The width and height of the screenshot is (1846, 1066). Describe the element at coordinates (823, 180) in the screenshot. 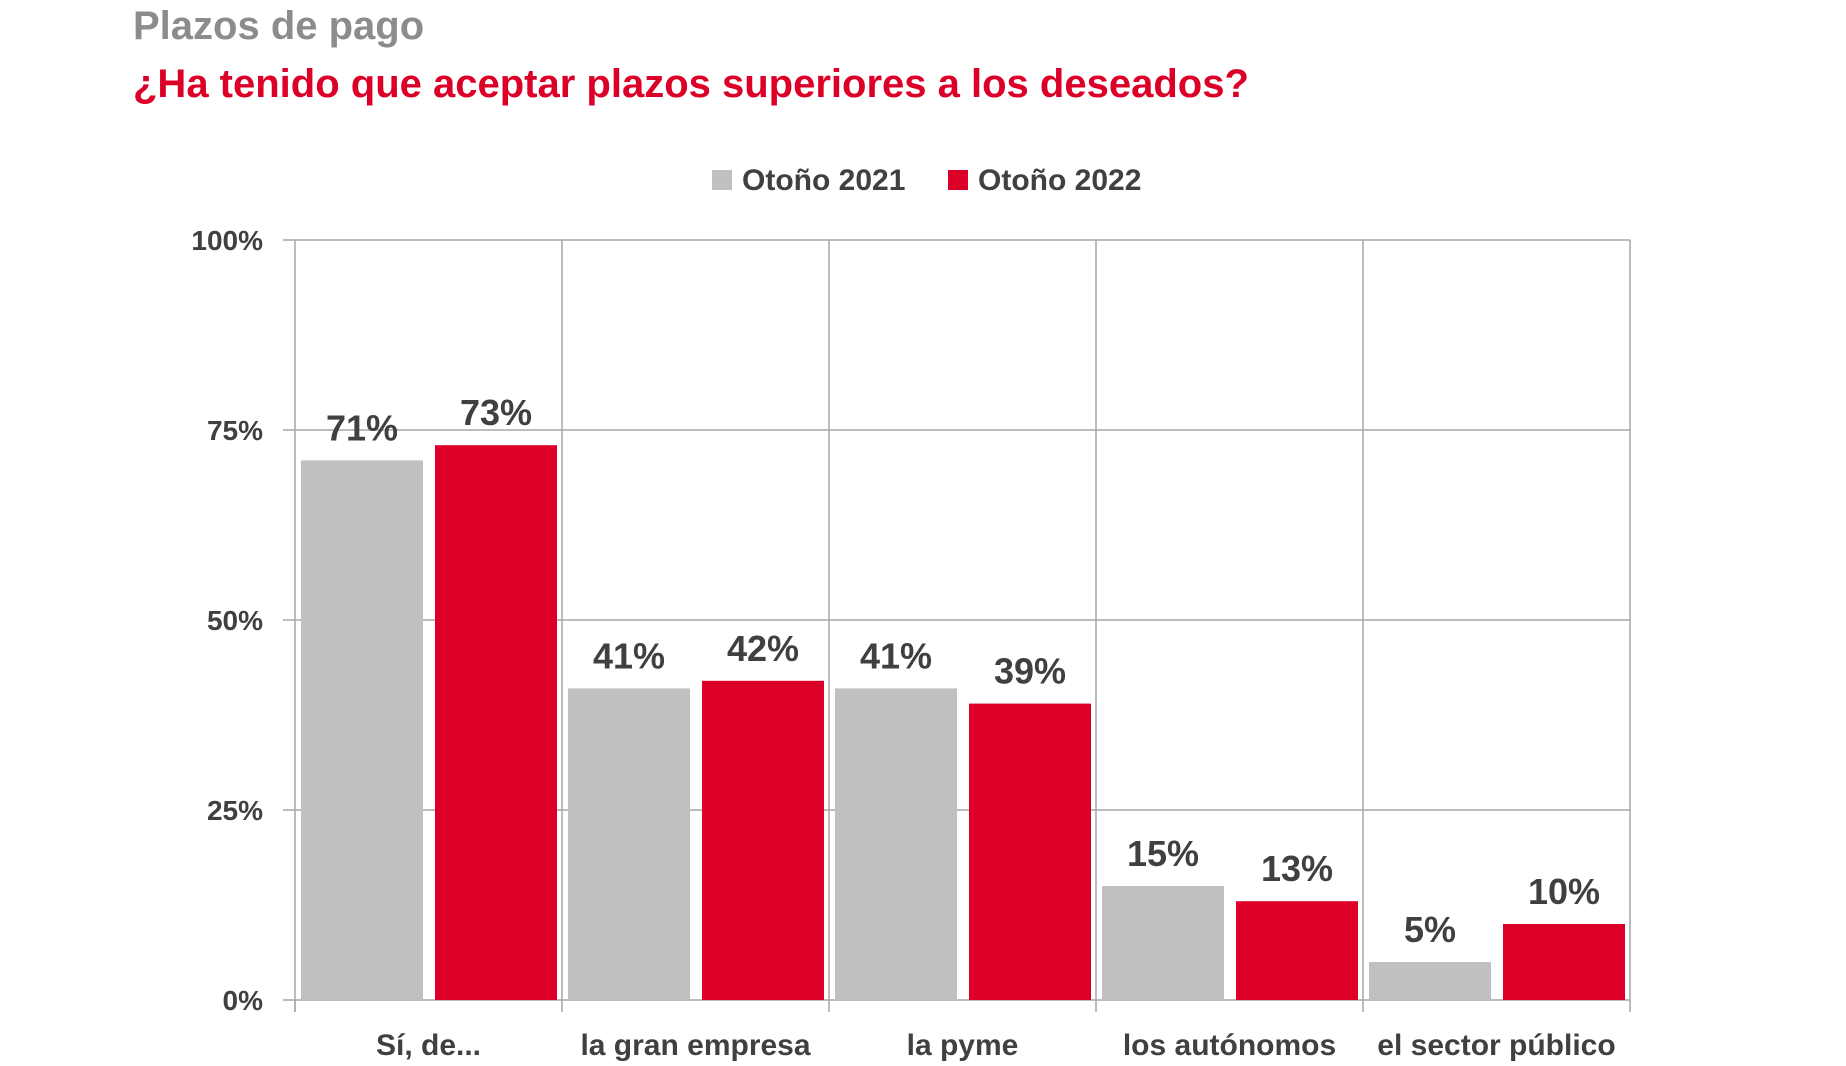

I see `legend-label: Otoño 2021` at that location.